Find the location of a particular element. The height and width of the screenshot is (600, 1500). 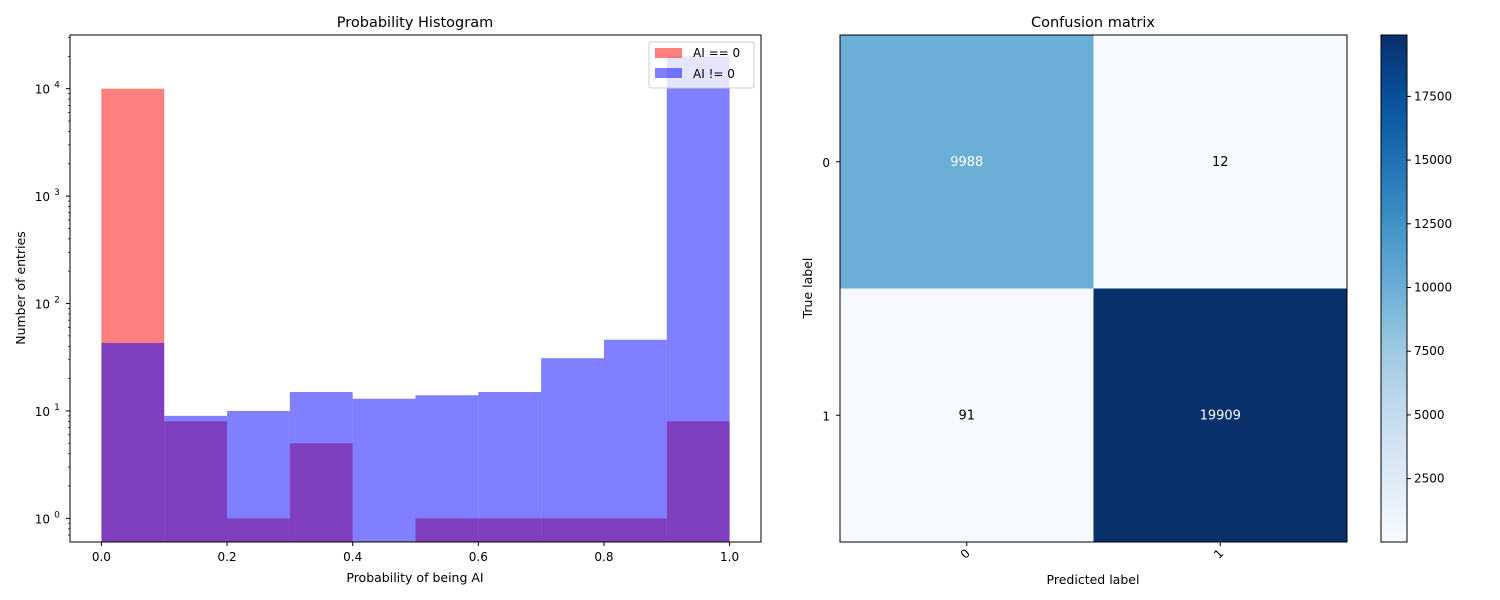

histogram-x-axis-label: Probability of being AI is located at coordinates (414, 577).